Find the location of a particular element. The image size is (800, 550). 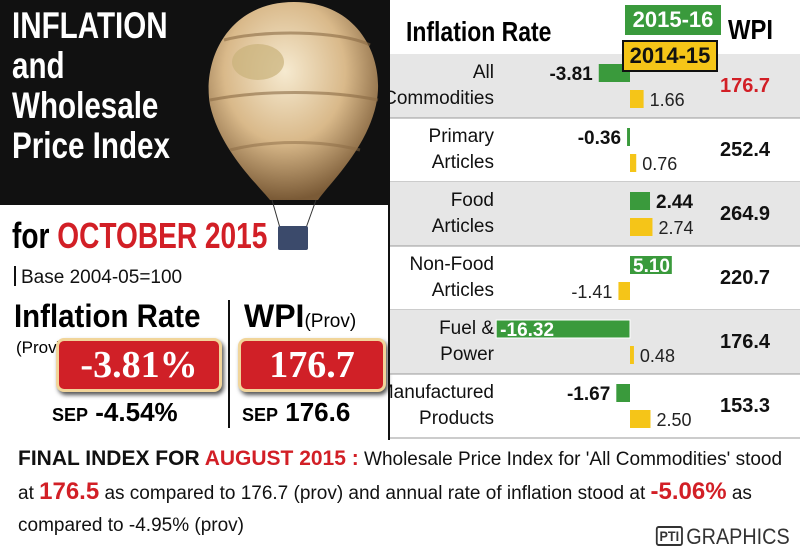

inflation-rate-heading: Inflation Rate is located at coordinates (107, 316).